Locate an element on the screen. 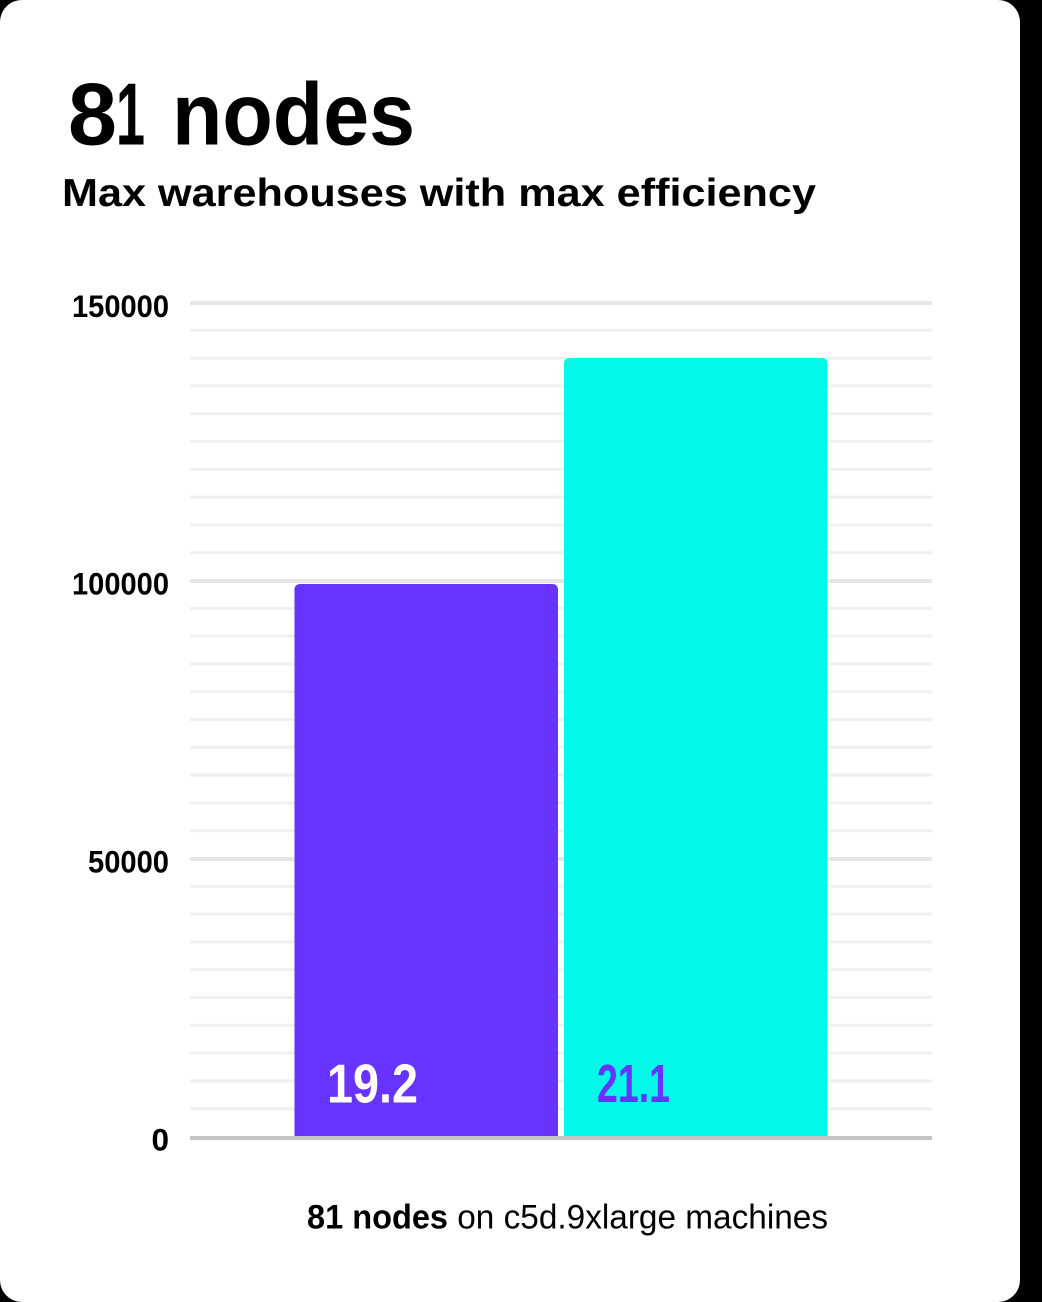 The image size is (1042, 1302). svg-text:Max warehouses with max effici: Max warehouses with max efficiency is located at coordinates (439, 193).